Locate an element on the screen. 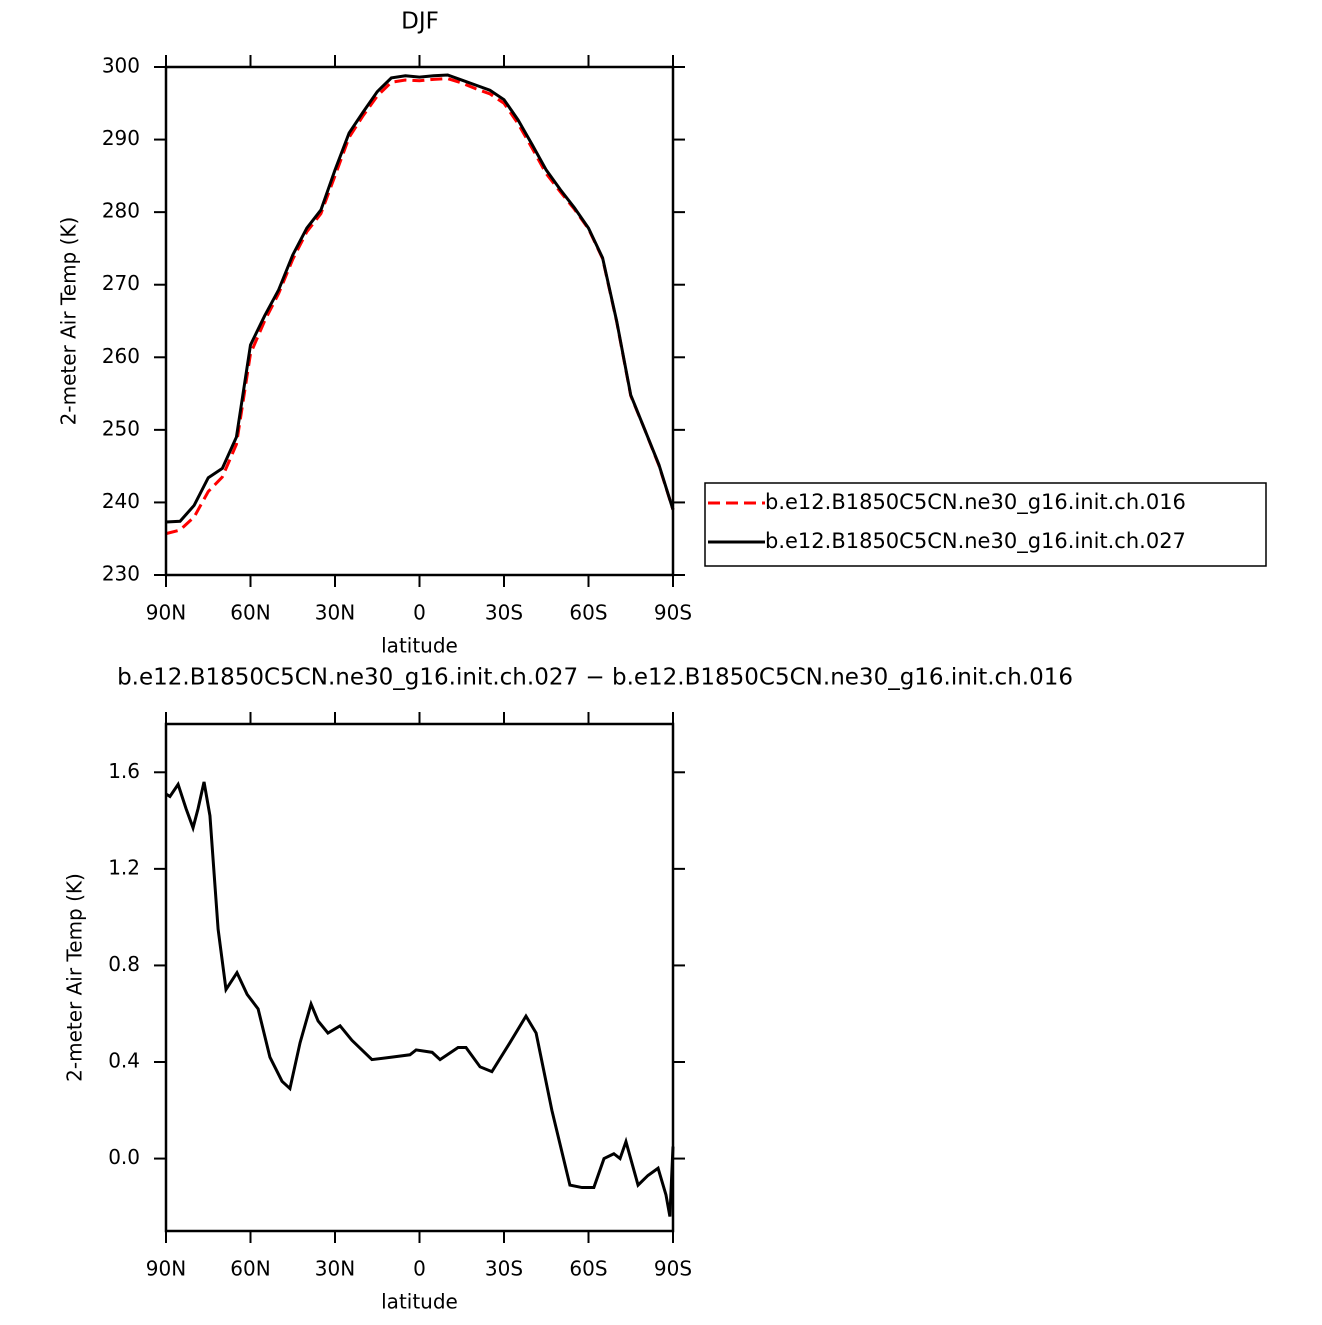 This screenshot has width=1322, height=1325. y-tick-label: 250 is located at coordinates (121, 428).